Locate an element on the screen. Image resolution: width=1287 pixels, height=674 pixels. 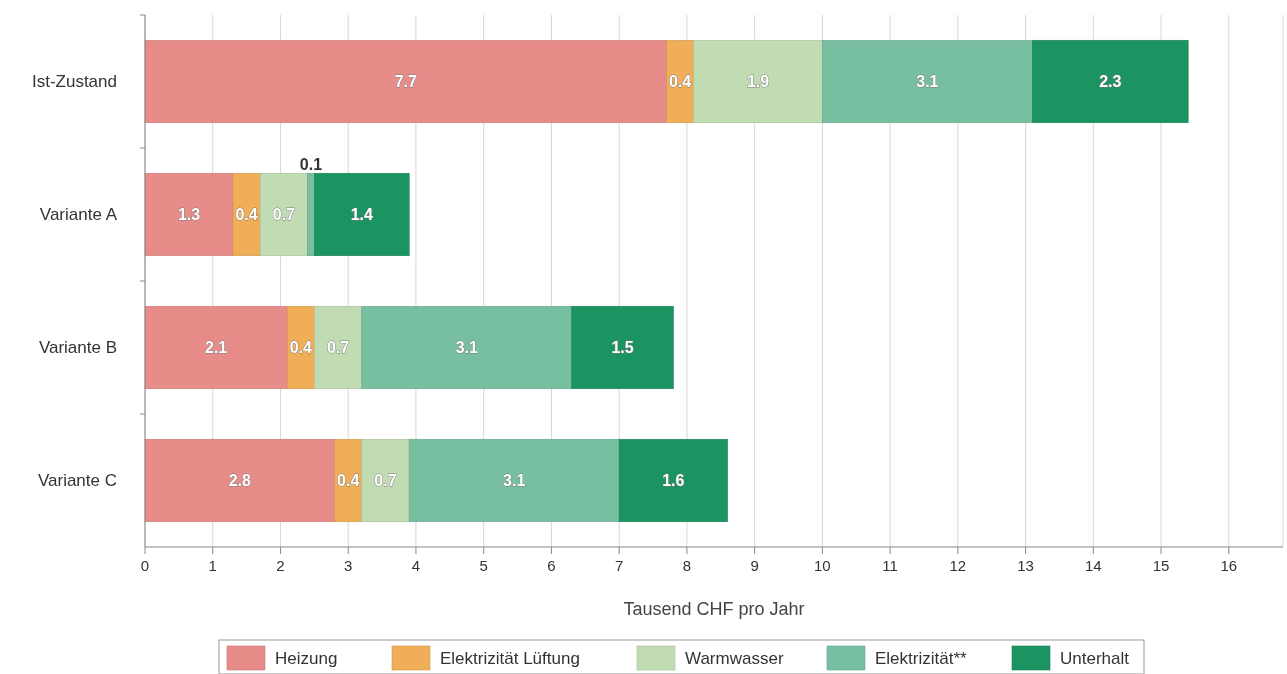
x-tick-label: 16 is located at coordinates (1229, 565).